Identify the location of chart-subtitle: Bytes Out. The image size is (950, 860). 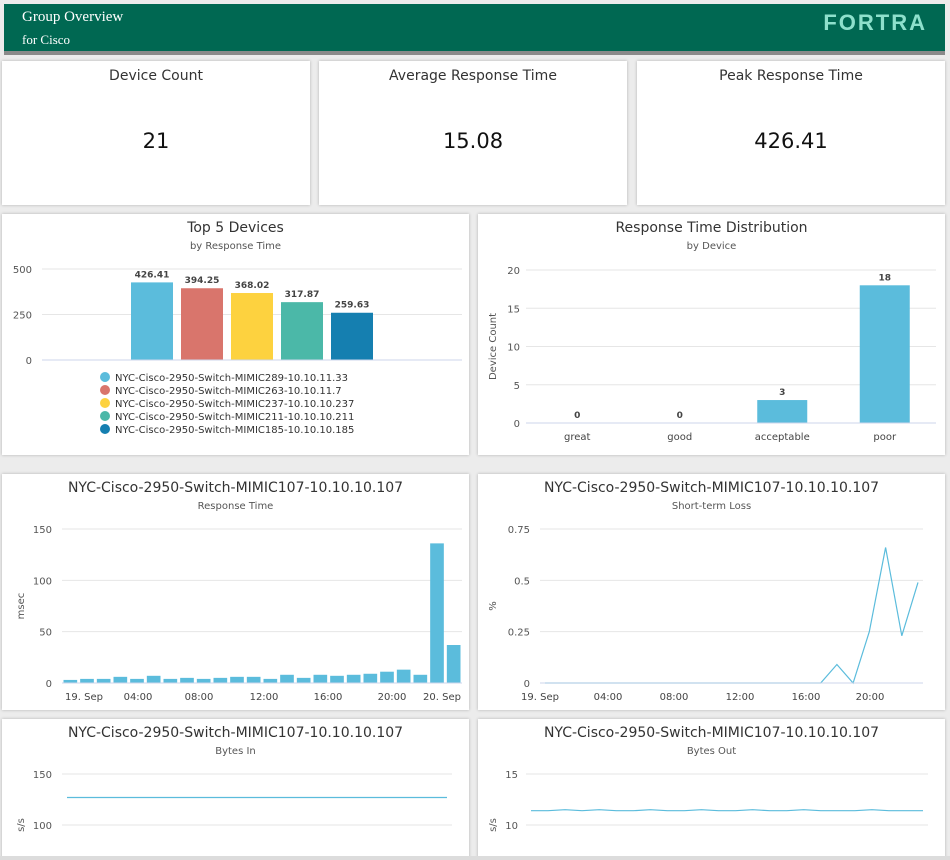
(711, 751).